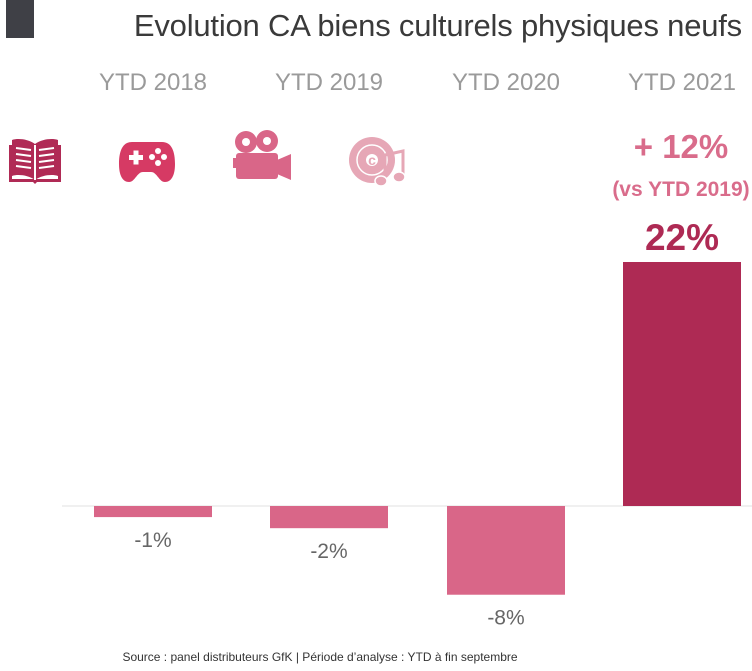  What do you see at coordinates (153, 512) in the screenshot?
I see `bar-ytd-2018` at bounding box center [153, 512].